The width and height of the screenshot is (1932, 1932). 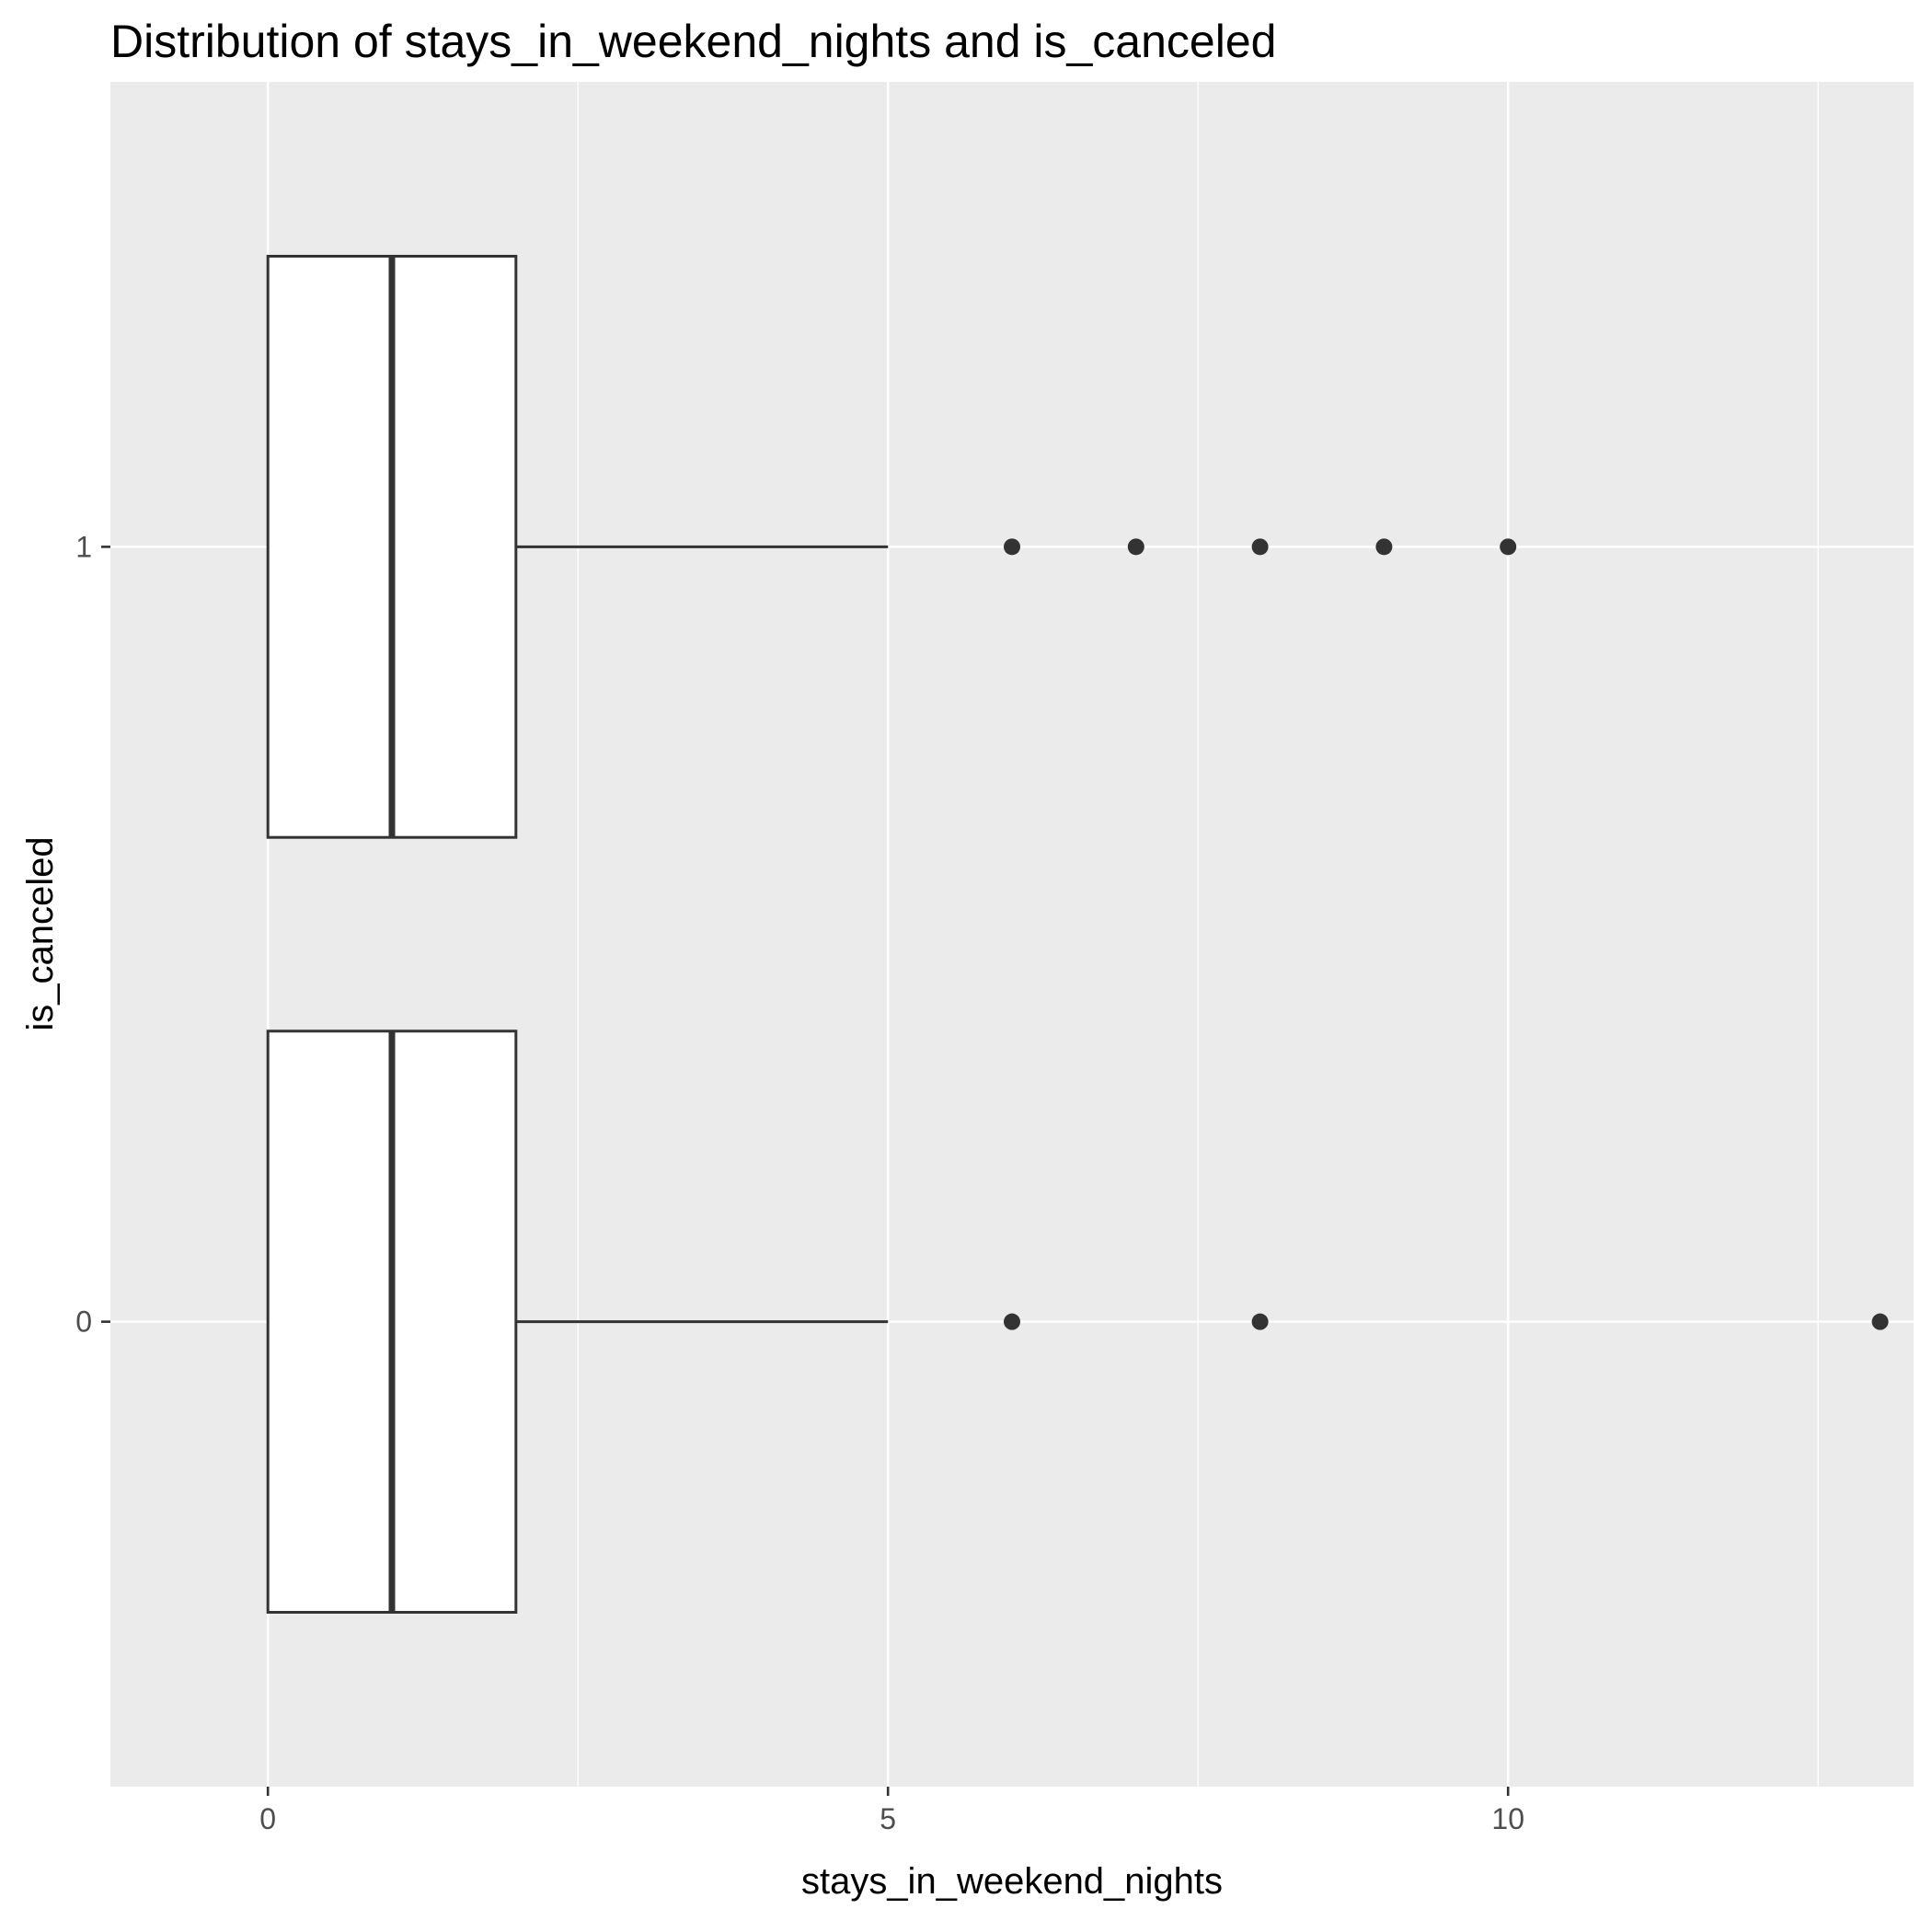 What do you see at coordinates (1507, 1818) in the screenshot?
I see `x-tick-label: 10` at bounding box center [1507, 1818].